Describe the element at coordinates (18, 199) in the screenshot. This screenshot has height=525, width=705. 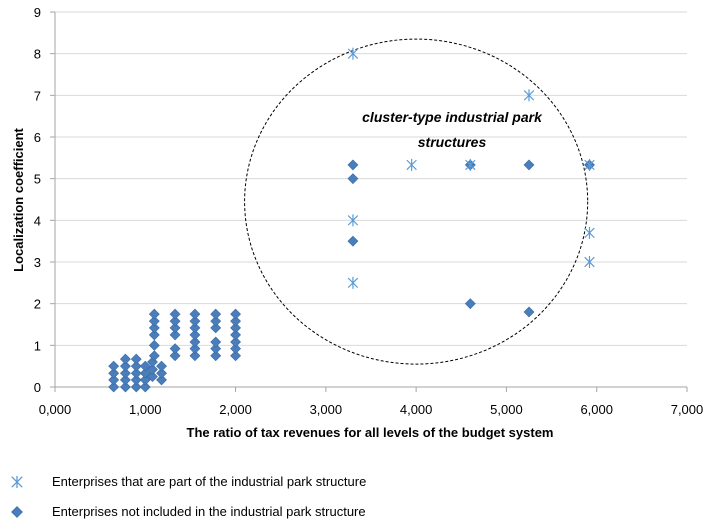
I see `y-axis-title: Localization coefficient` at that location.